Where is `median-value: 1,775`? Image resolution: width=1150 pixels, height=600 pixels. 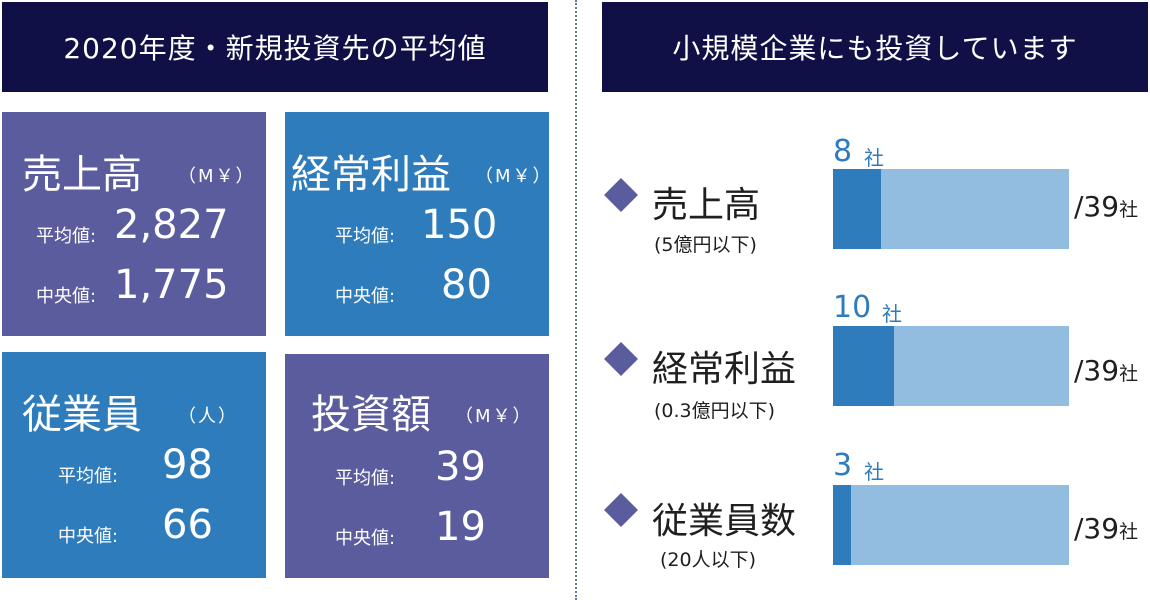 median-value: 1,775 is located at coordinates (171, 285).